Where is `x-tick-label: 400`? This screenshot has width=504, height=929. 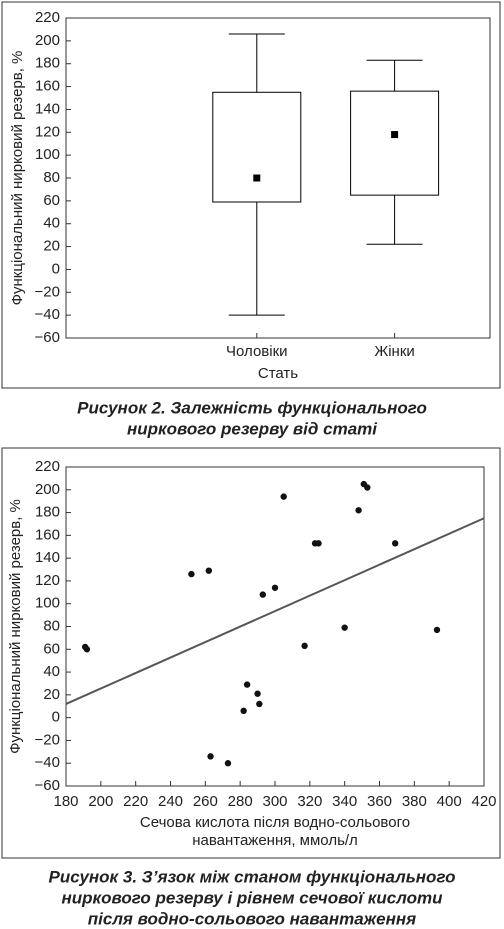
x-tick-label: 400 is located at coordinates (449, 801).